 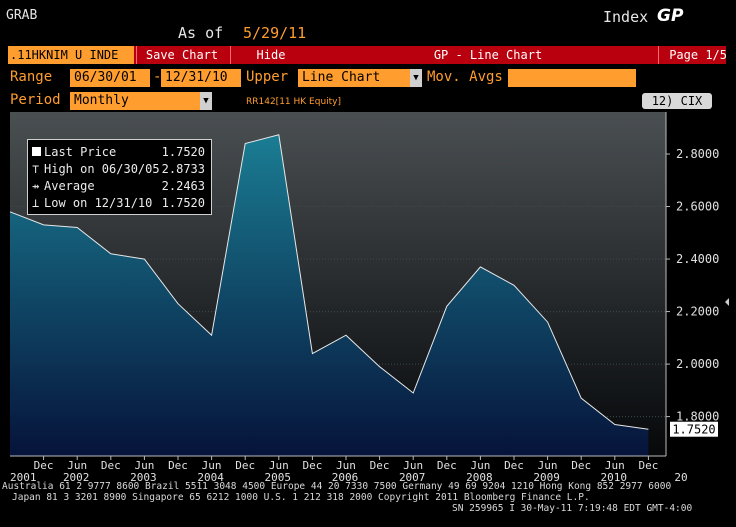 What do you see at coordinates (270, 55) in the screenshot?
I see `hide-button: Hide` at bounding box center [270, 55].